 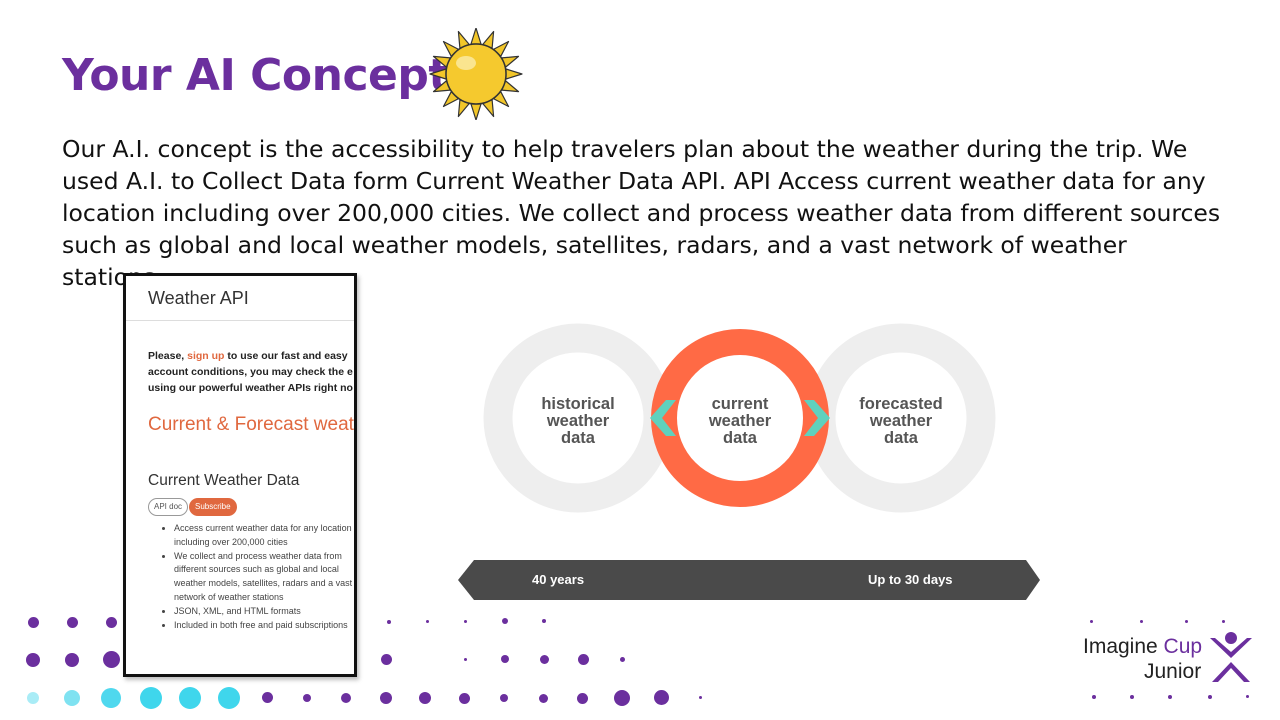 I want to click on timeline-band, so click(x=749, y=580).